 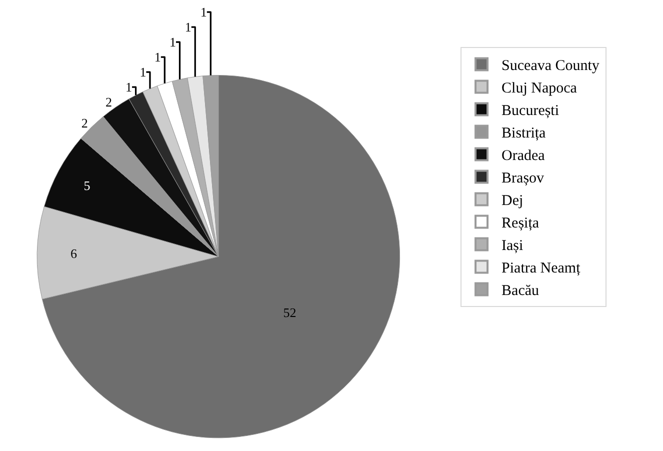 What do you see at coordinates (542, 268) in the screenshot?
I see `legend-label: Piatra Neamț` at bounding box center [542, 268].